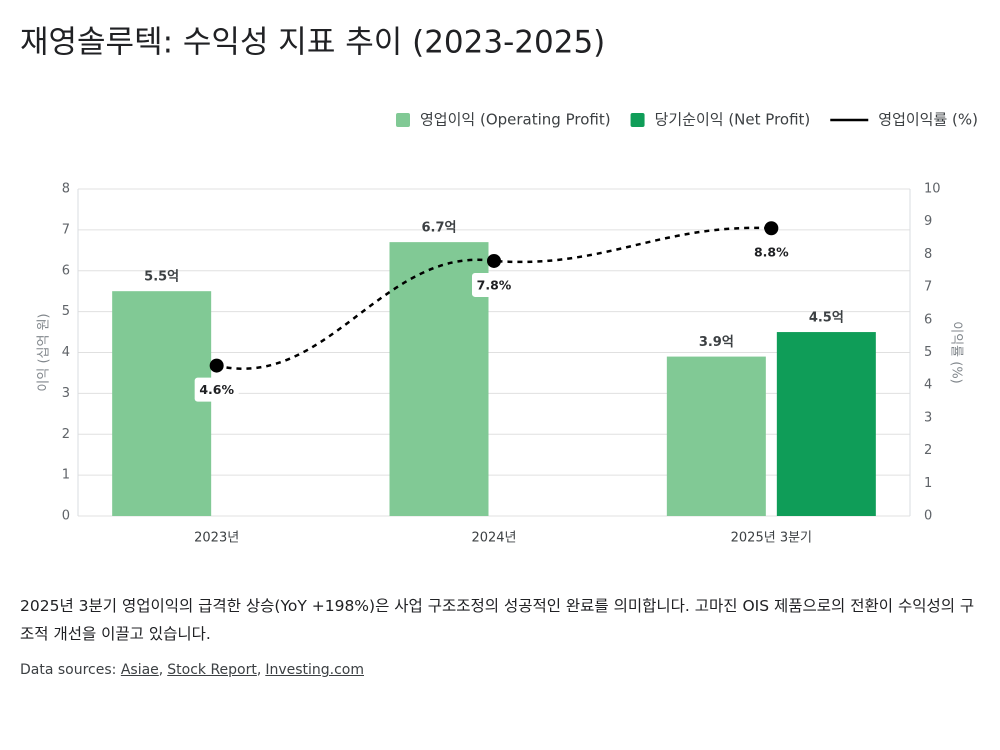 The height and width of the screenshot is (750, 1000). What do you see at coordinates (493, 538) in the screenshot?
I see `x-tick-label: 2024년` at bounding box center [493, 538].